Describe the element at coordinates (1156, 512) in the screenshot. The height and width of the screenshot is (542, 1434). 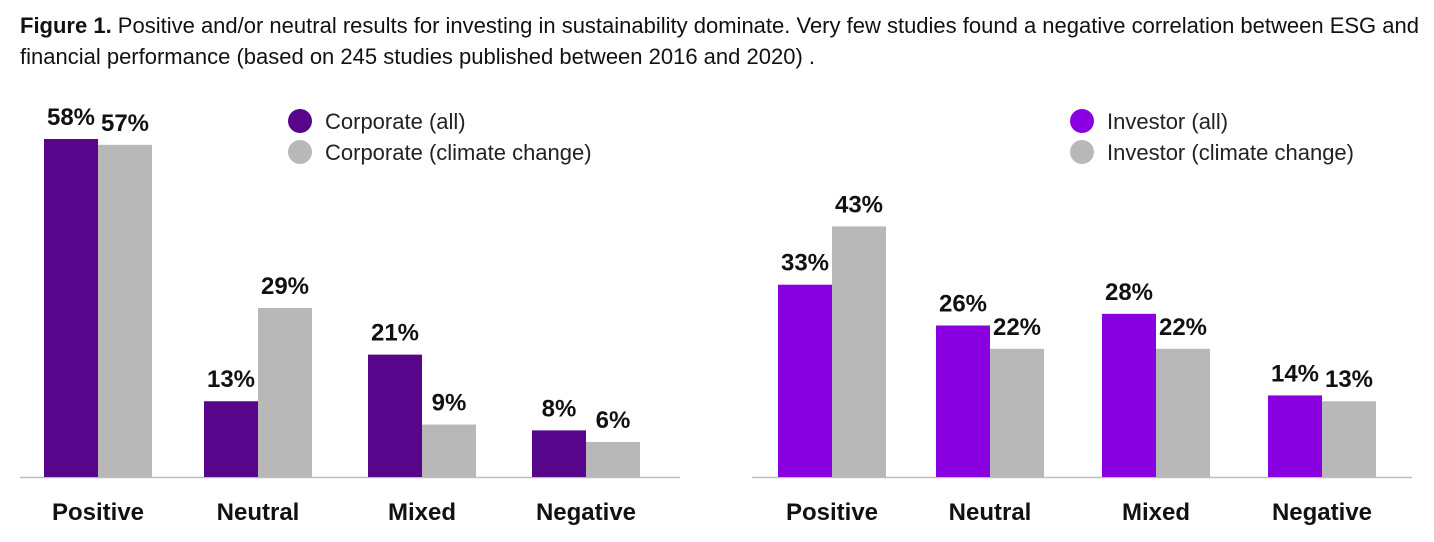
I see `investor-category-label-mixed: Mixed` at that location.